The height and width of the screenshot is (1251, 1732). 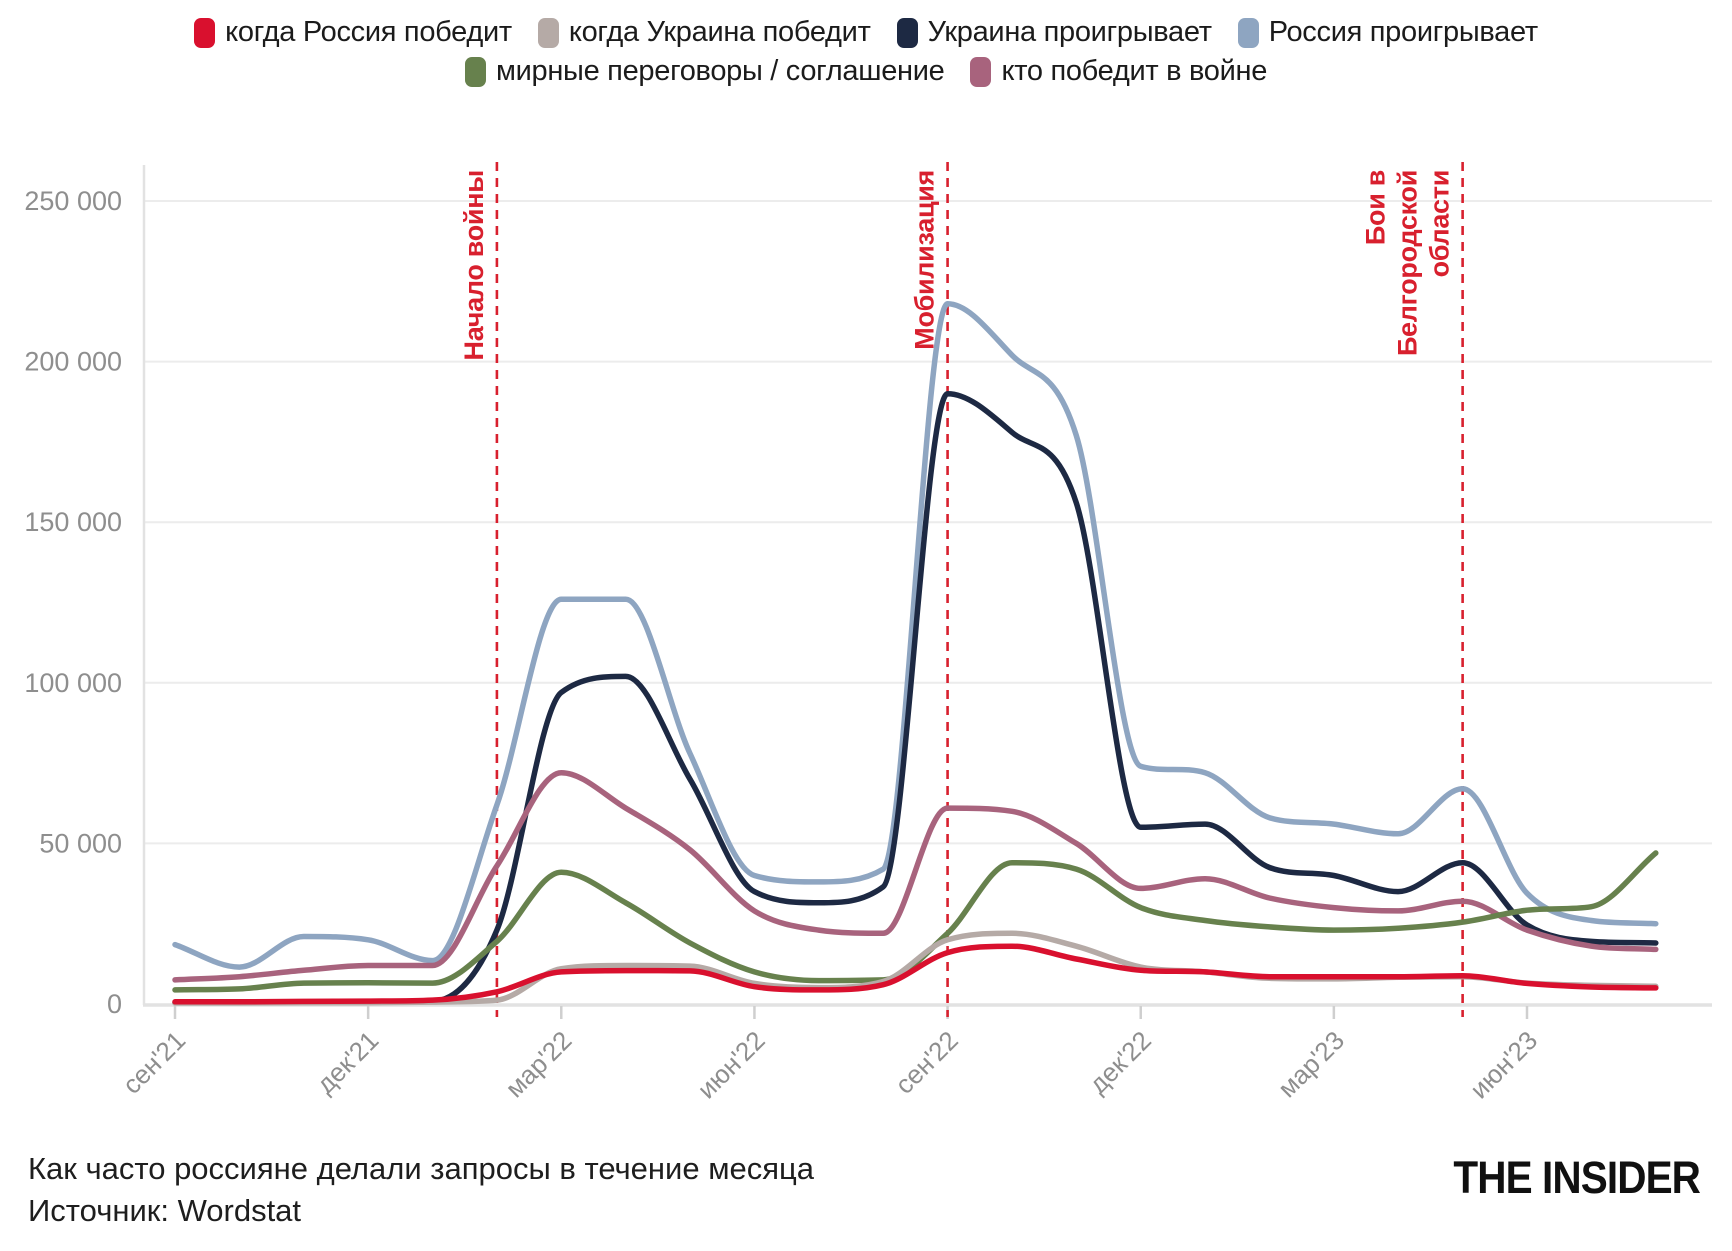 I want to click on legend-label: Украина проигрывает, so click(x=1069, y=32).